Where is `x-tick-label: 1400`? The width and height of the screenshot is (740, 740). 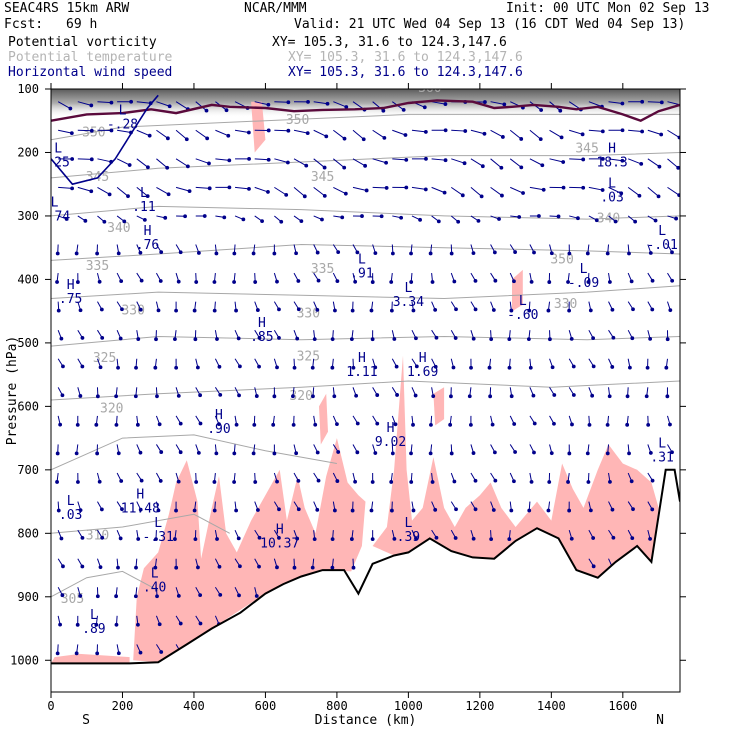 x-tick-label: 1400 is located at coordinates (551, 706).